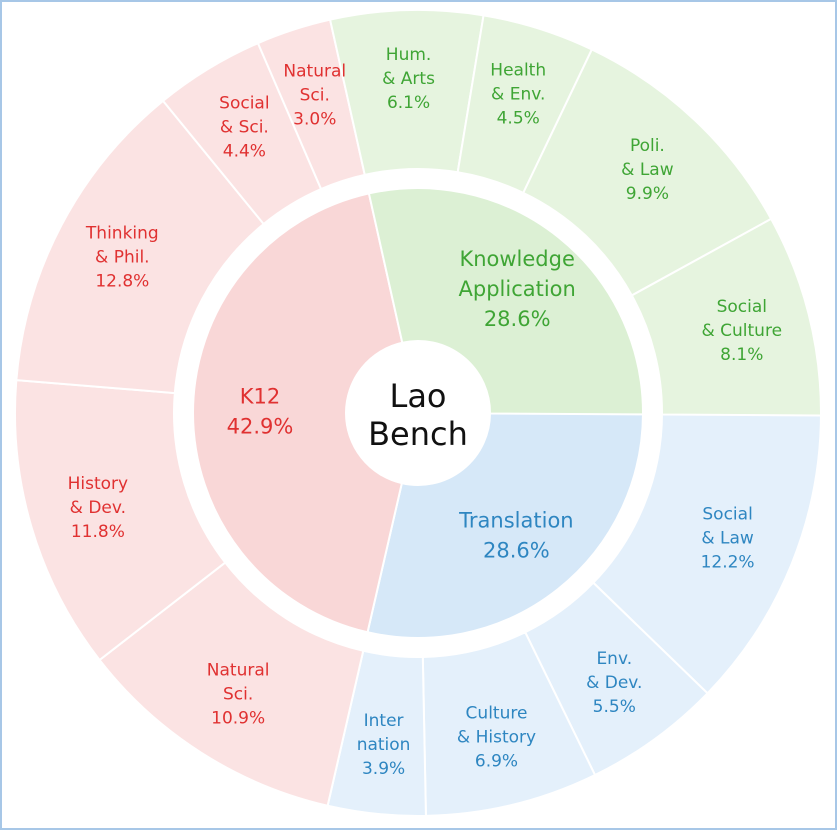 The height and width of the screenshot is (835, 837). What do you see at coordinates (260, 397) in the screenshot?
I see `inner-k12-label: K12` at bounding box center [260, 397].